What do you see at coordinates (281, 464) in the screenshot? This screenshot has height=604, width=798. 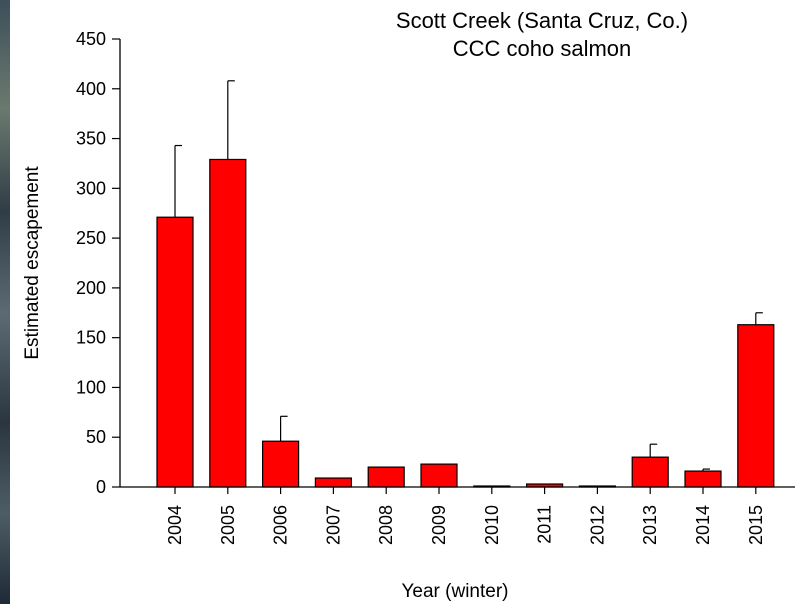 I see `bar-2006` at bounding box center [281, 464].